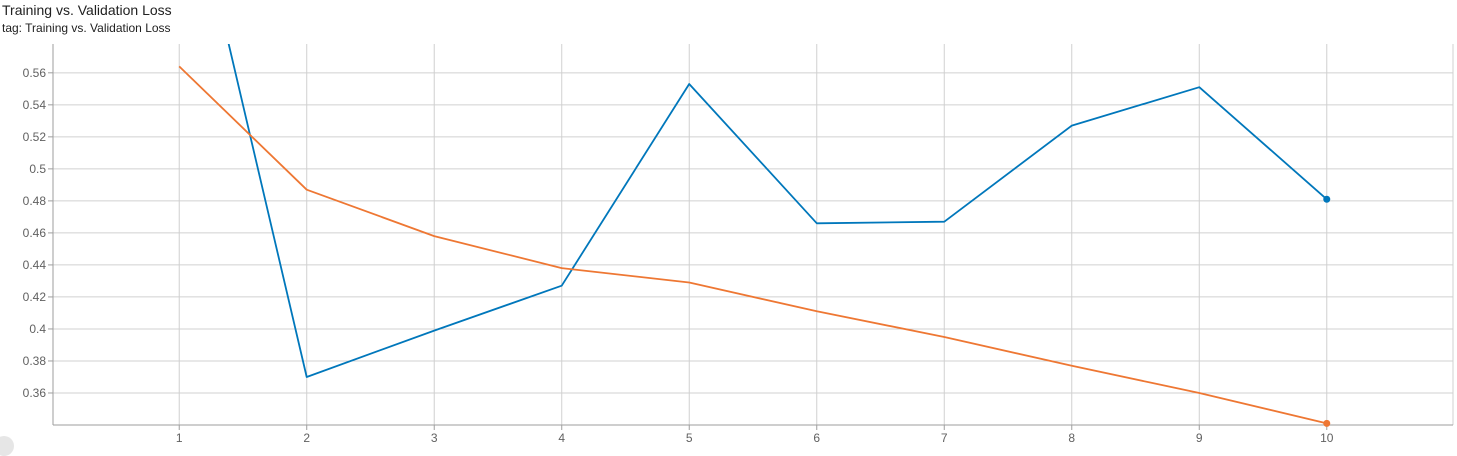 The width and height of the screenshot is (1457, 456). Describe the element at coordinates (37, 329) in the screenshot. I see `y-tick-label: 0.4` at that location.